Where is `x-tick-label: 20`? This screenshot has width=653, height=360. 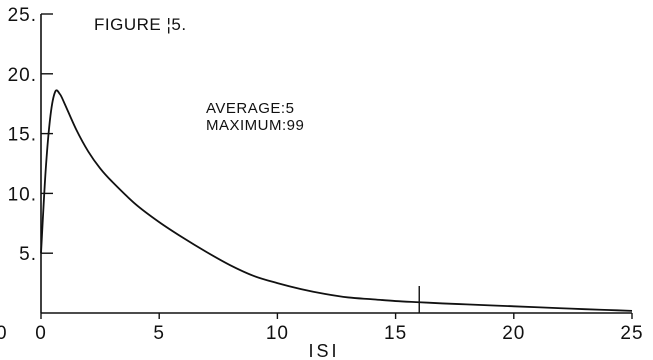
x-tick-label: 20 is located at coordinates (513, 333).